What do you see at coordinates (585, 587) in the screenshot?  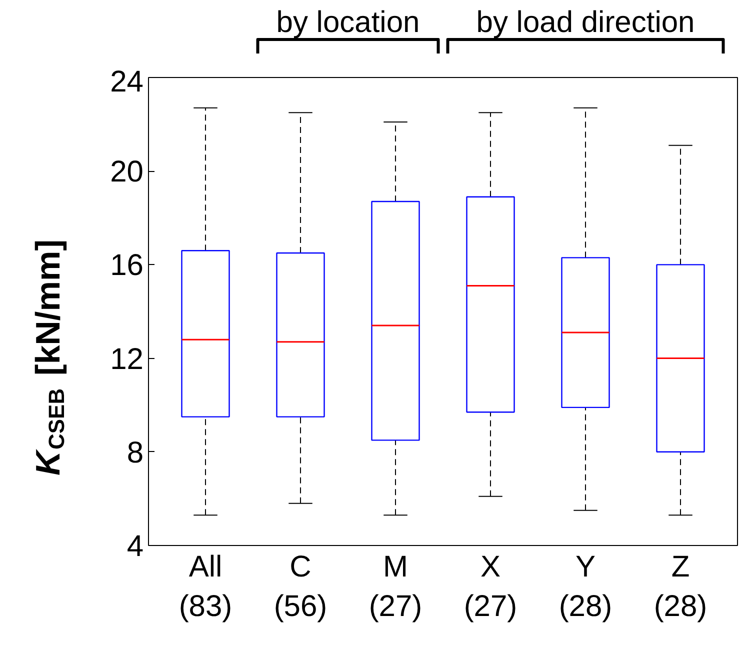 I see `x-tick-label: Y (28)` at bounding box center [585, 587].